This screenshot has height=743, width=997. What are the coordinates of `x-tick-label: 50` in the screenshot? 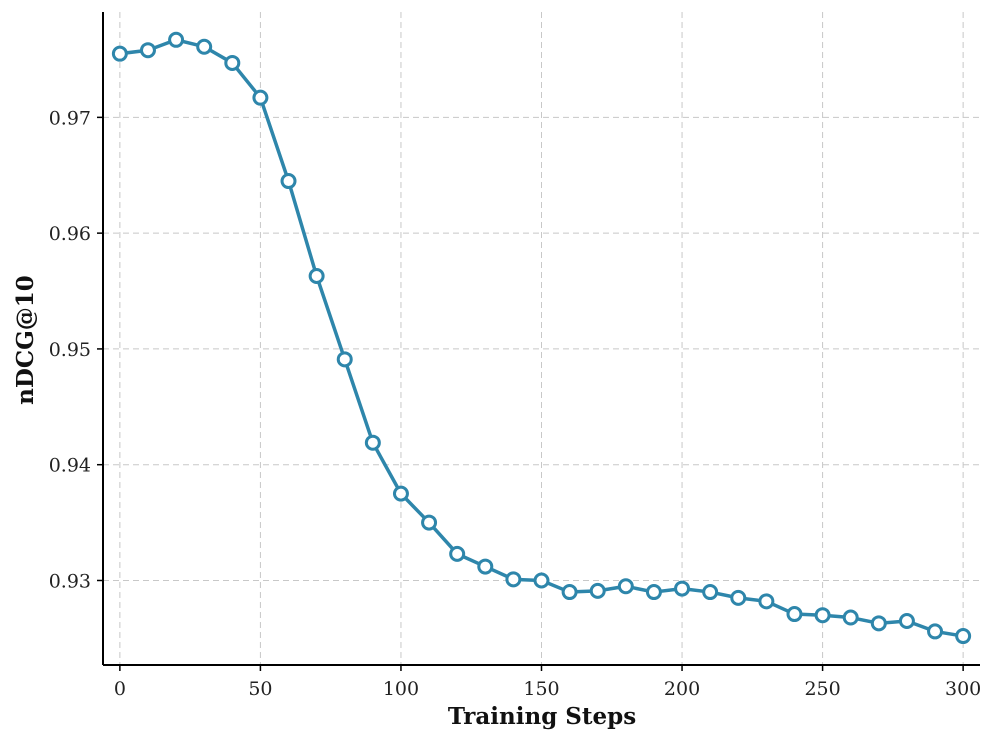 It's located at (260, 689).